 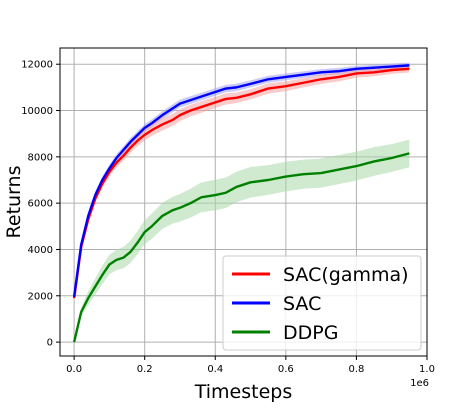 I want to click on x-axis-offset-label: 1e6, so click(x=419, y=383).